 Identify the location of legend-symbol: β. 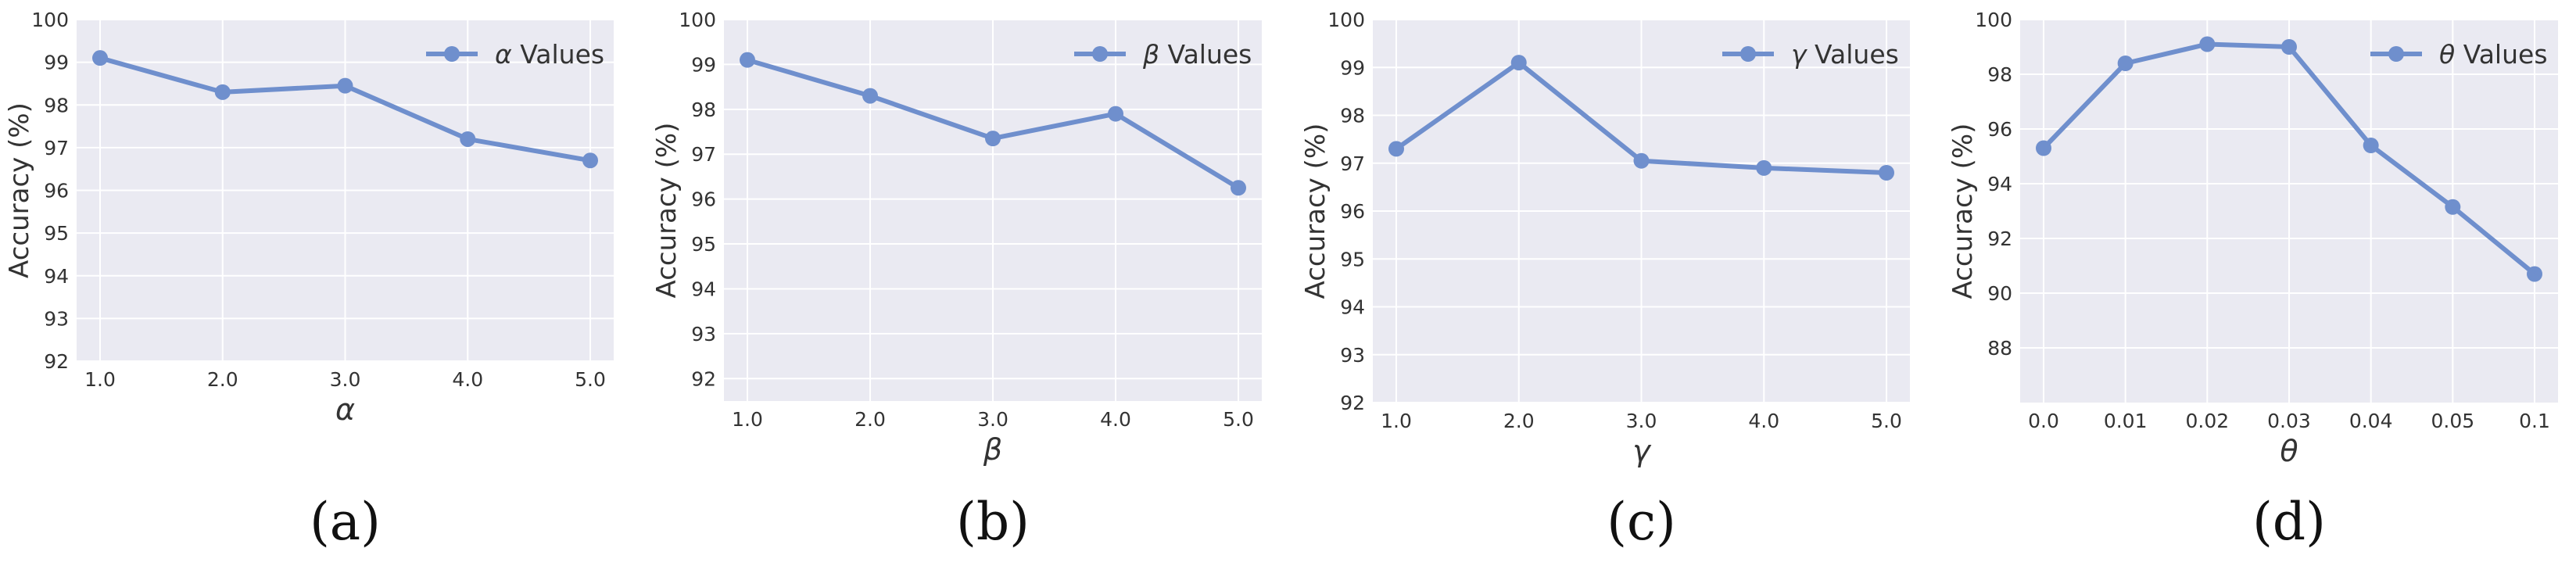
(1150, 54).